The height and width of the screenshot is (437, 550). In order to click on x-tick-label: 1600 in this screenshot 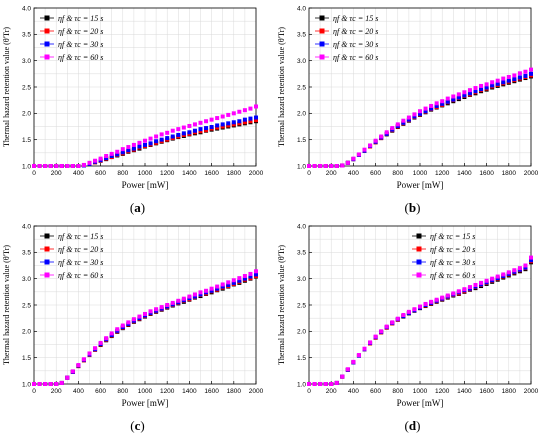, I will do `click(211, 173)`.